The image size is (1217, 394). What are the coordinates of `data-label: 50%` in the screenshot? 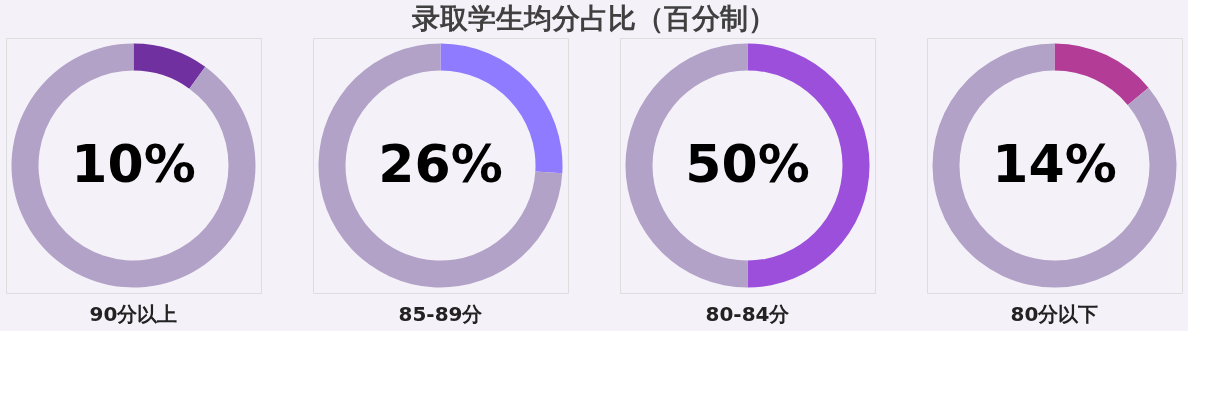 It's located at (747, 163).